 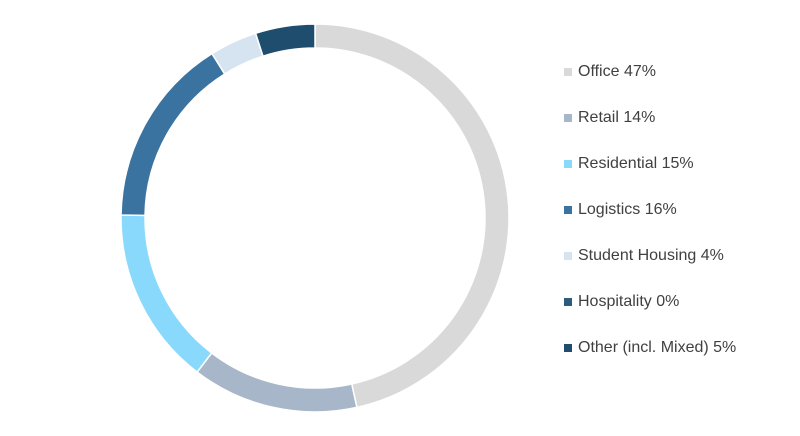 What do you see at coordinates (598, 117) in the screenshot?
I see `legend-category: Retail` at bounding box center [598, 117].